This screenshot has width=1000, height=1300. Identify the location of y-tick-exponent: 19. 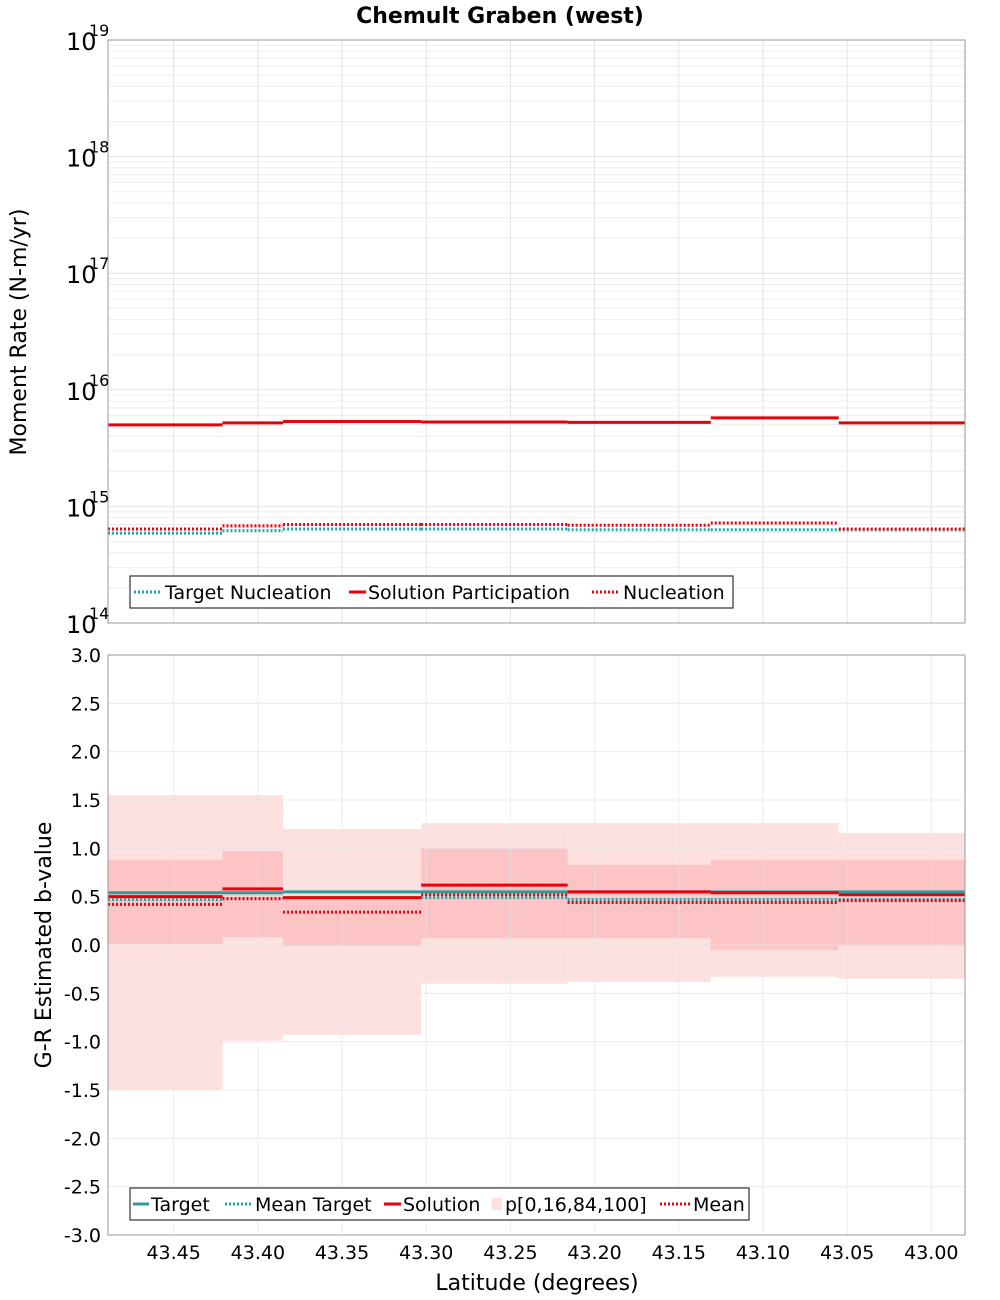
(99, 30).